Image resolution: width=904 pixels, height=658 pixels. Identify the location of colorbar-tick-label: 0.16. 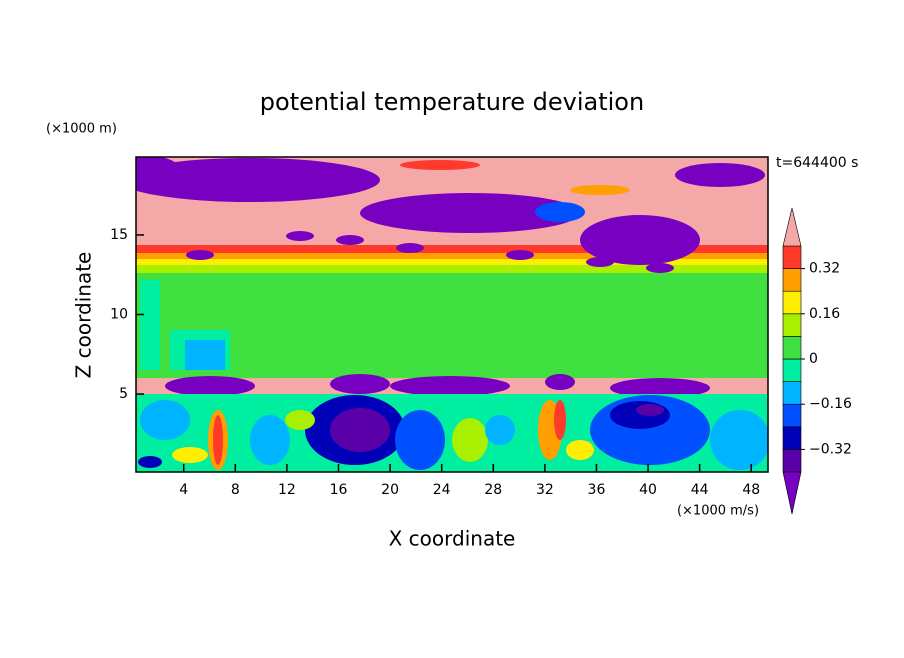
(824, 314).